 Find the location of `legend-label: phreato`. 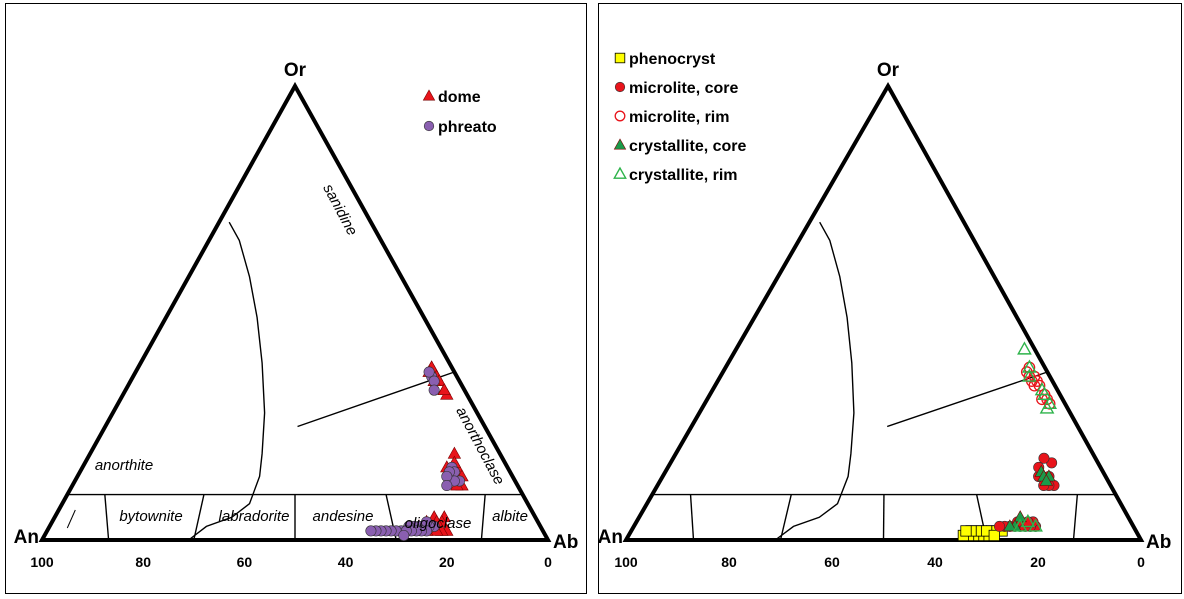

legend-label: phreato is located at coordinates (467, 127).